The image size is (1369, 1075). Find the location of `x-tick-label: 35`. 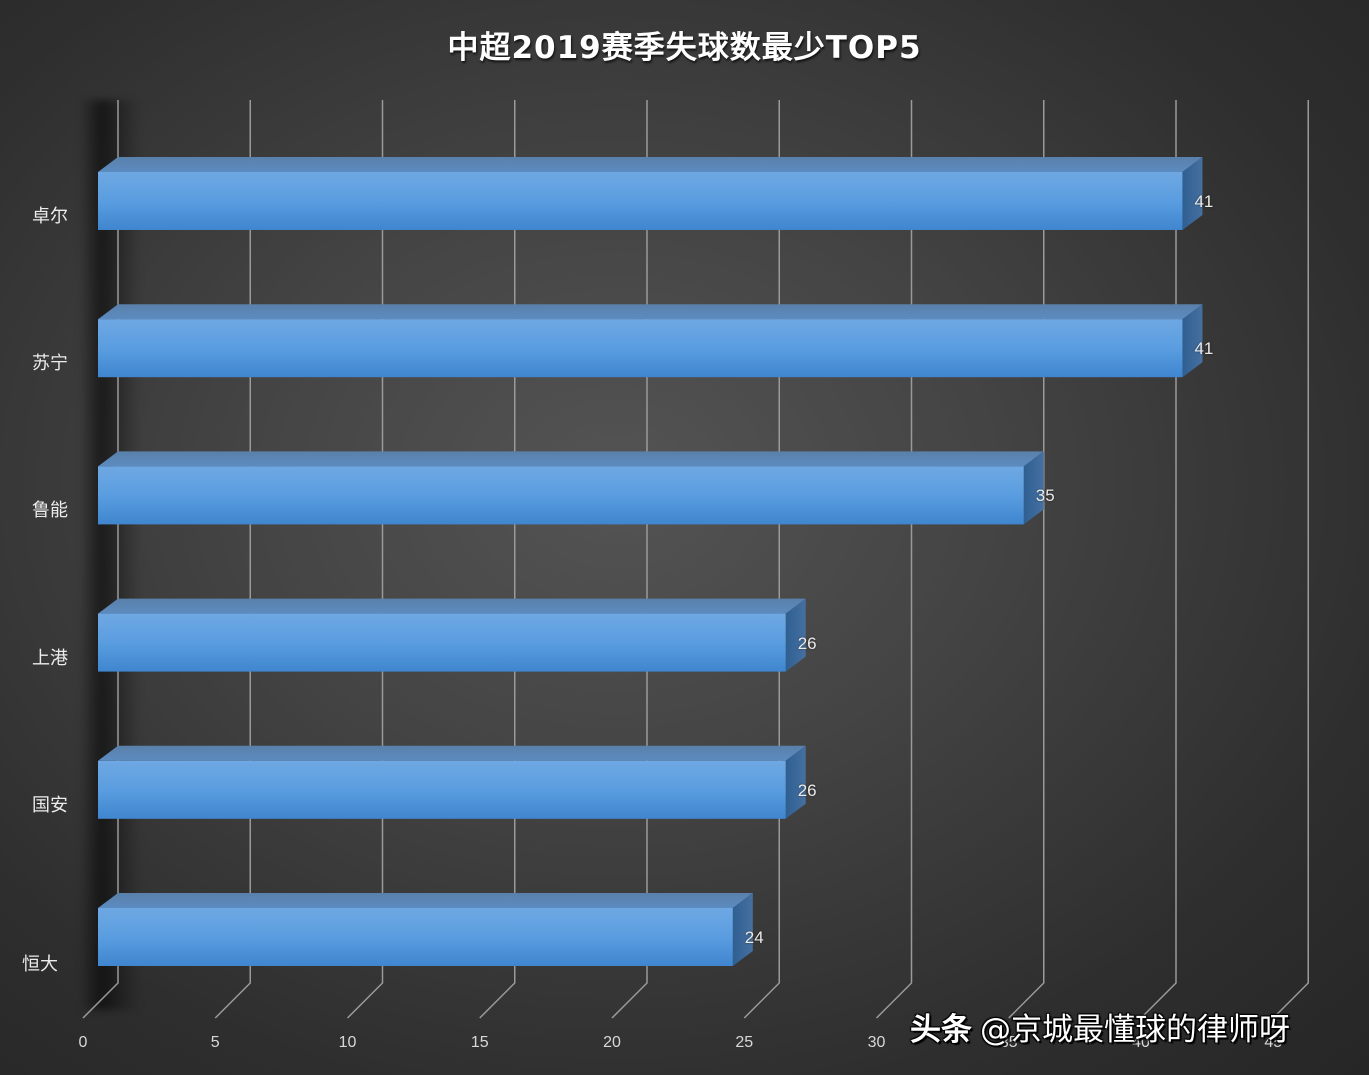

x-tick-label: 35 is located at coordinates (1008, 1042).